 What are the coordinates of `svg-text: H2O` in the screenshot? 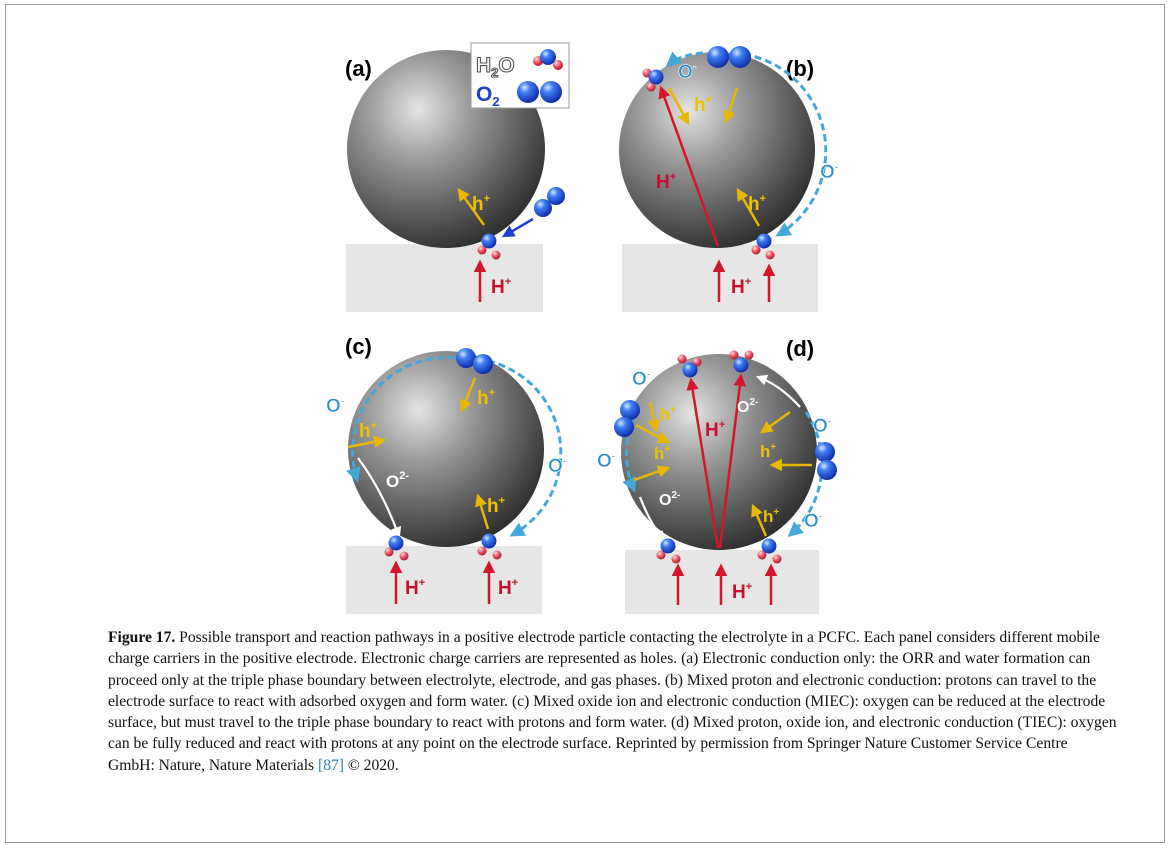 It's located at (495, 67).